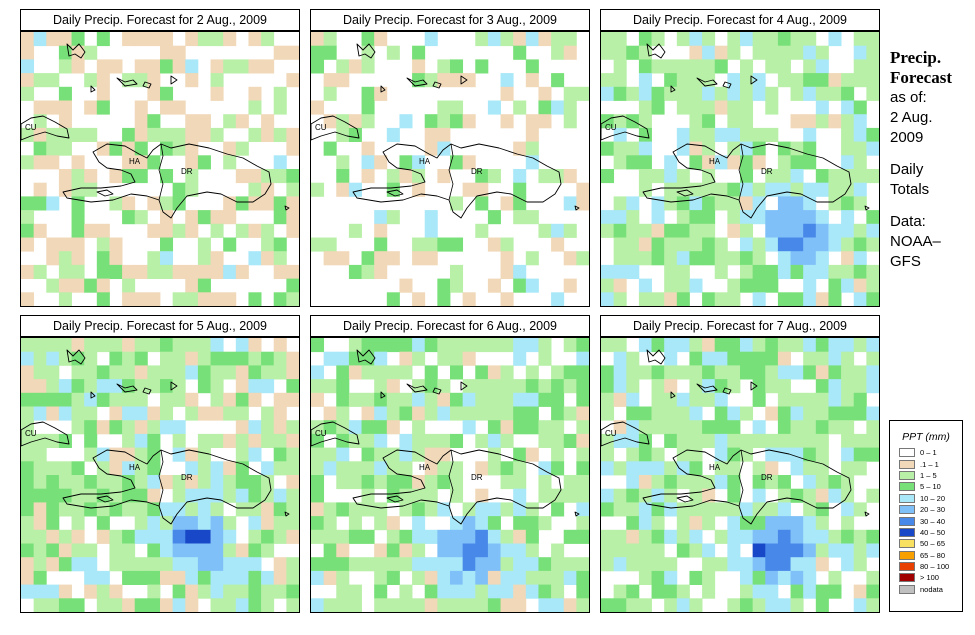 This screenshot has width=975, height=635. What do you see at coordinates (425, 467) in the screenshot?
I see `country-label-haiti: HA` at bounding box center [425, 467].